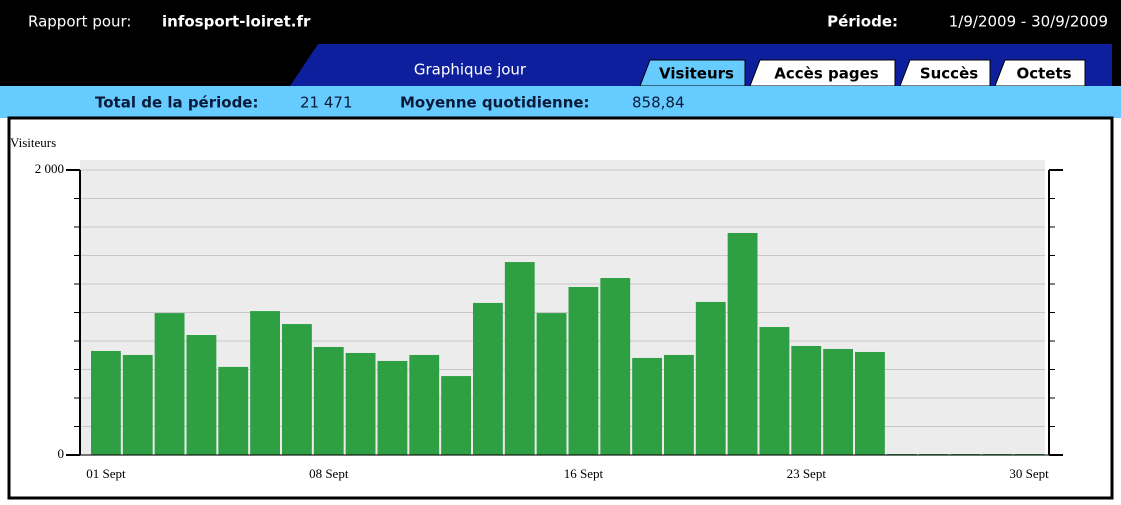  I want to click on period: 1/9/2009 - 30/9/2009, so click(1028, 22).